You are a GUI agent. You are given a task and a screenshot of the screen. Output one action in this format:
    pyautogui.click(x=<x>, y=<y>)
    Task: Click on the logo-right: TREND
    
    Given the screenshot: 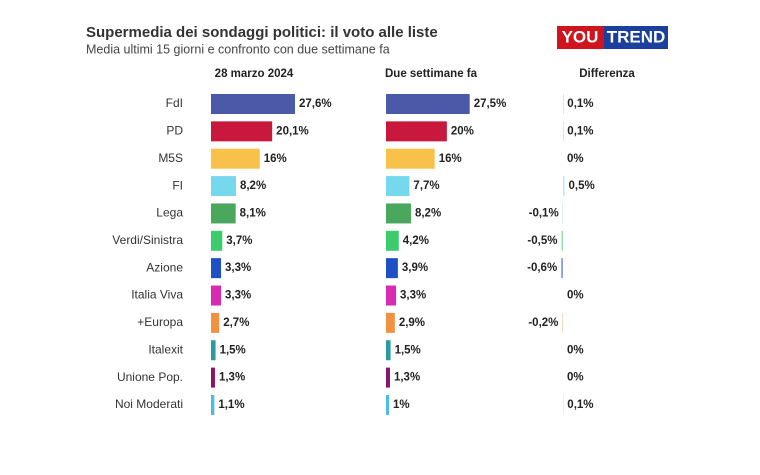 What is the action you would take?
    pyautogui.click(x=636, y=36)
    